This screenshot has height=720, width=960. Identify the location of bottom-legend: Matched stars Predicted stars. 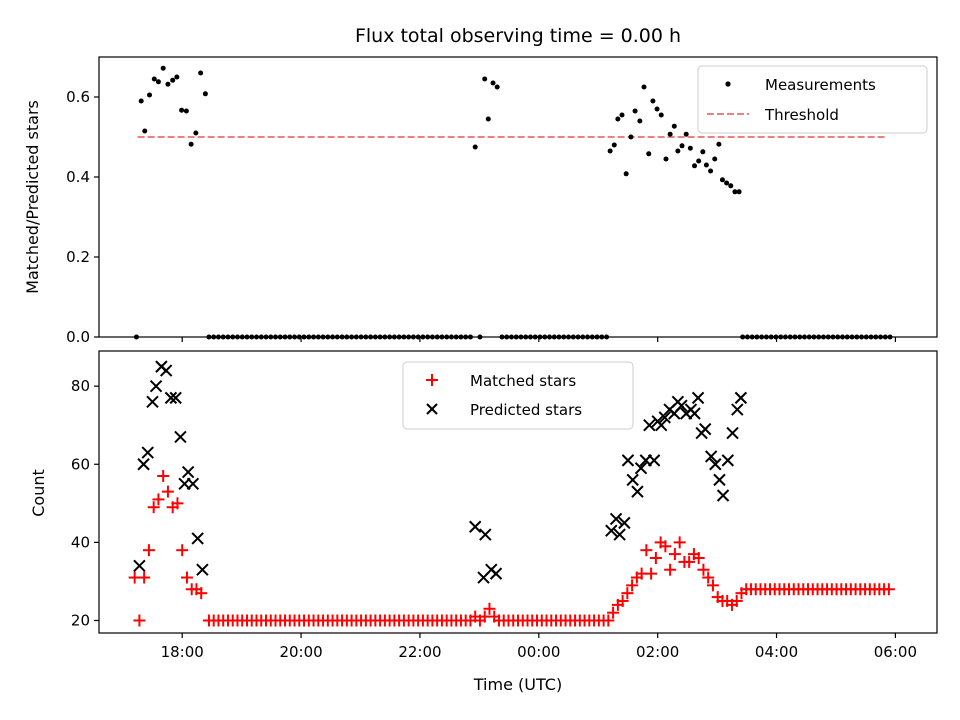
(518, 395).